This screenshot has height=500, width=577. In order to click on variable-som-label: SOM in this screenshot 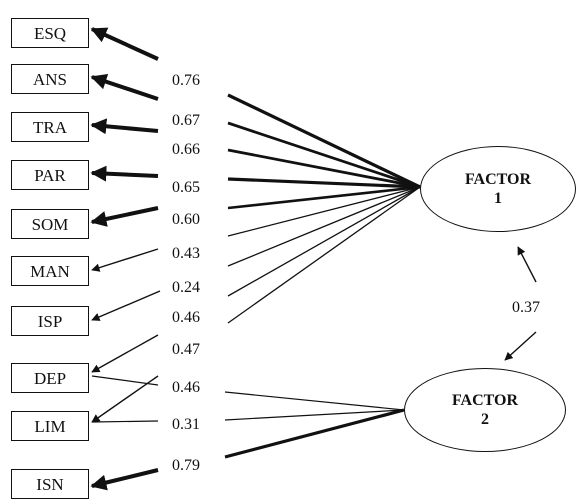, I will do `click(50, 224)`.